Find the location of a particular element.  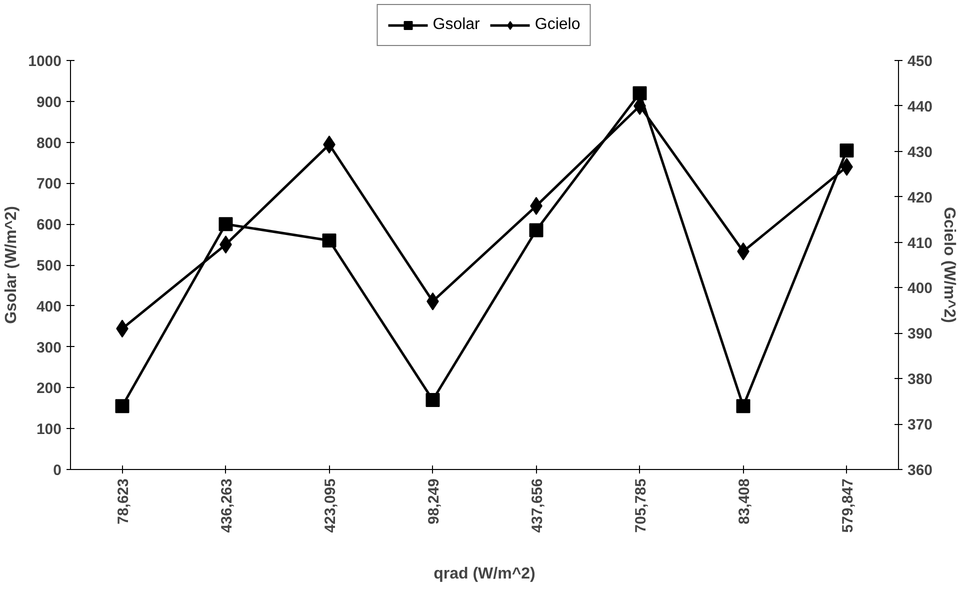

x-tick-label: 423,095 is located at coordinates (330, 505).